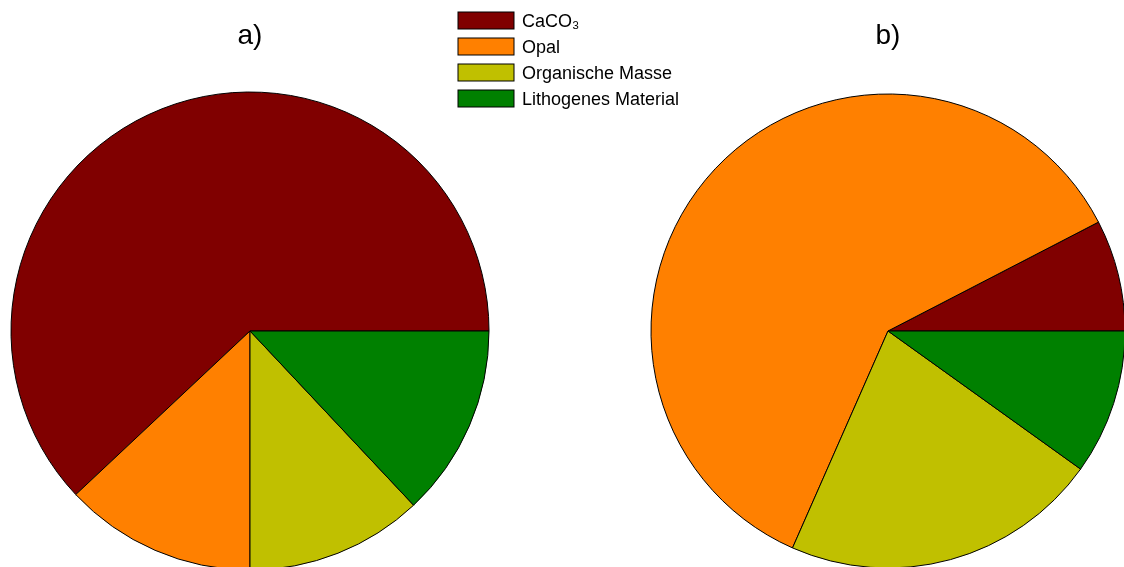  I want to click on legend-label: Opal, so click(541, 47).